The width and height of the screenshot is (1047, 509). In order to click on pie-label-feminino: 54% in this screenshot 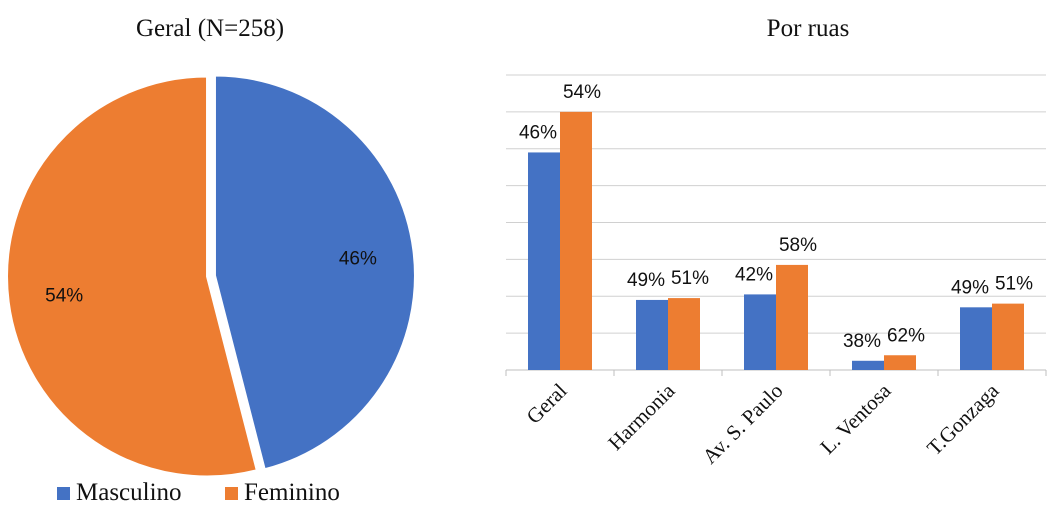, I will do `click(64, 296)`.